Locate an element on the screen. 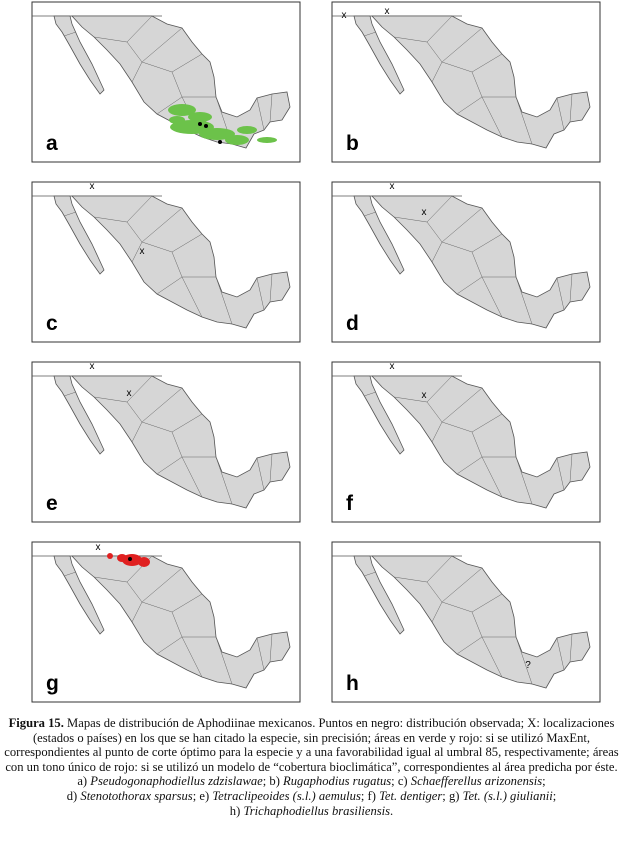  species-letter: h) is located at coordinates (235, 810).